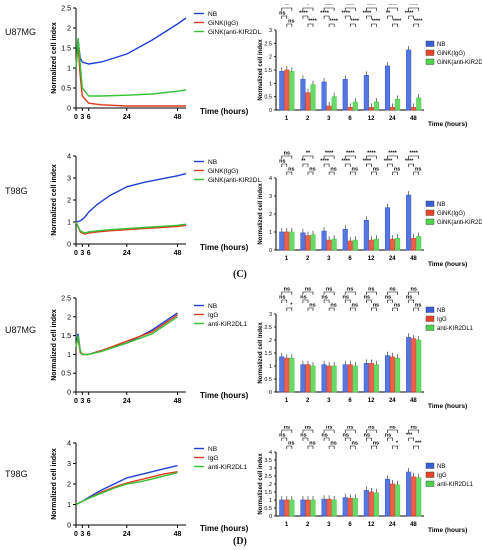 This screenshot has width=482, height=550. I want to click on y-tick-label: 1, so click(69, 223).